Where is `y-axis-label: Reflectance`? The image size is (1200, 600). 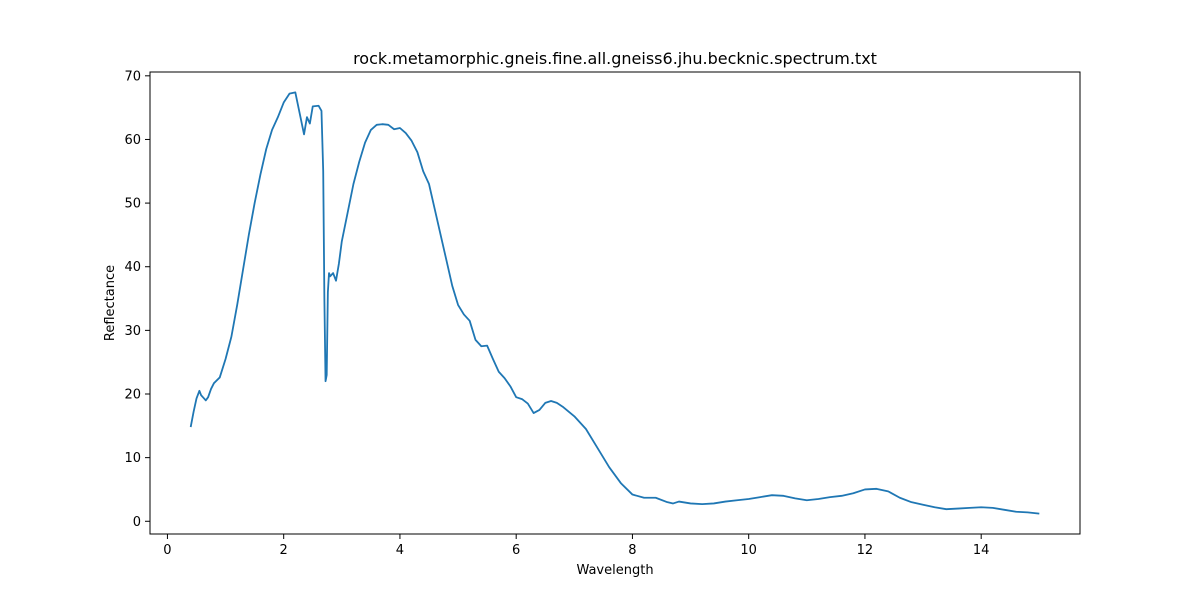 y-axis-label: Reflectance is located at coordinates (110, 303).